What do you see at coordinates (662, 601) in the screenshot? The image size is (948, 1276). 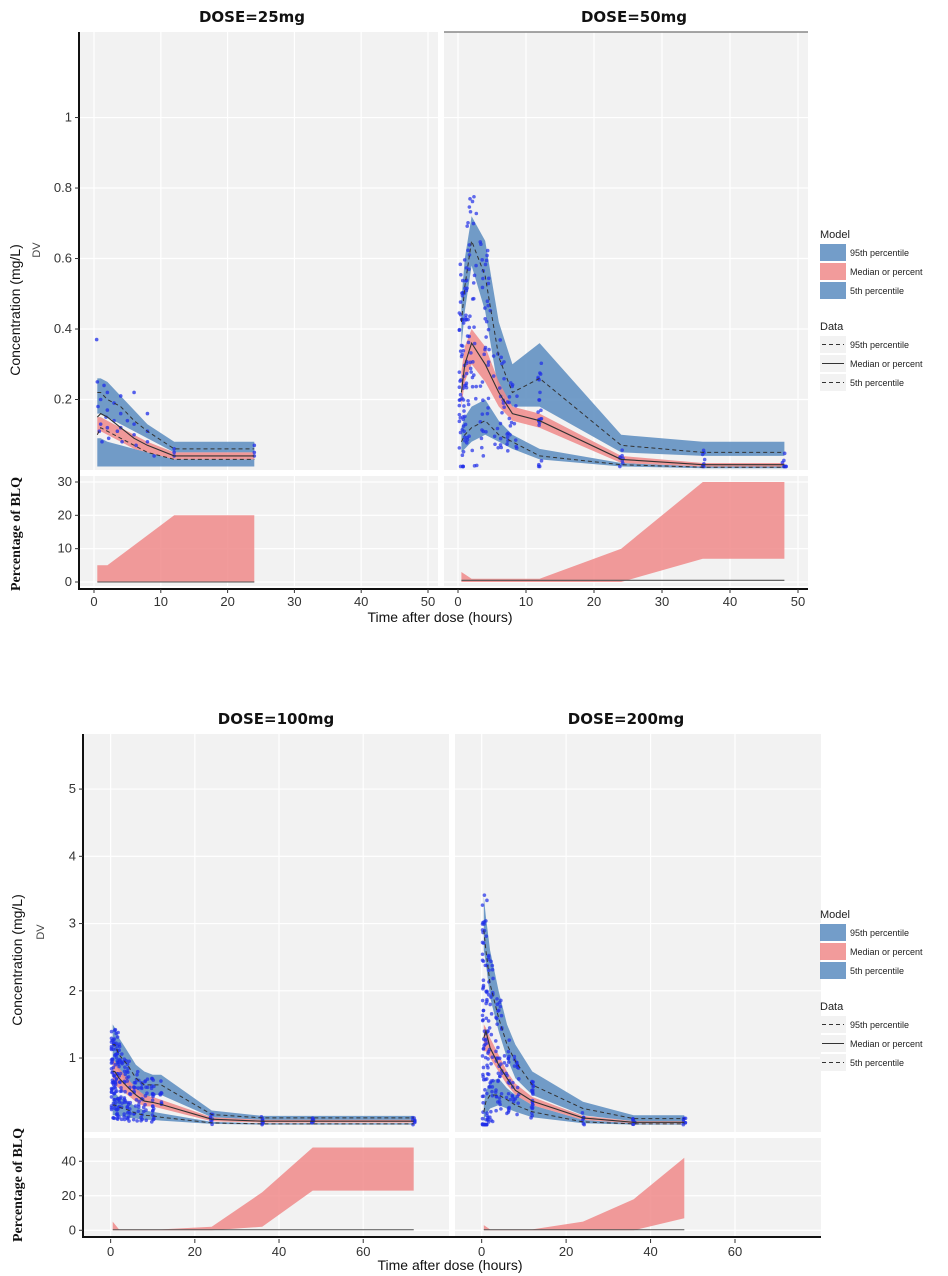 I see `x-tick-label: 30` at bounding box center [662, 601].